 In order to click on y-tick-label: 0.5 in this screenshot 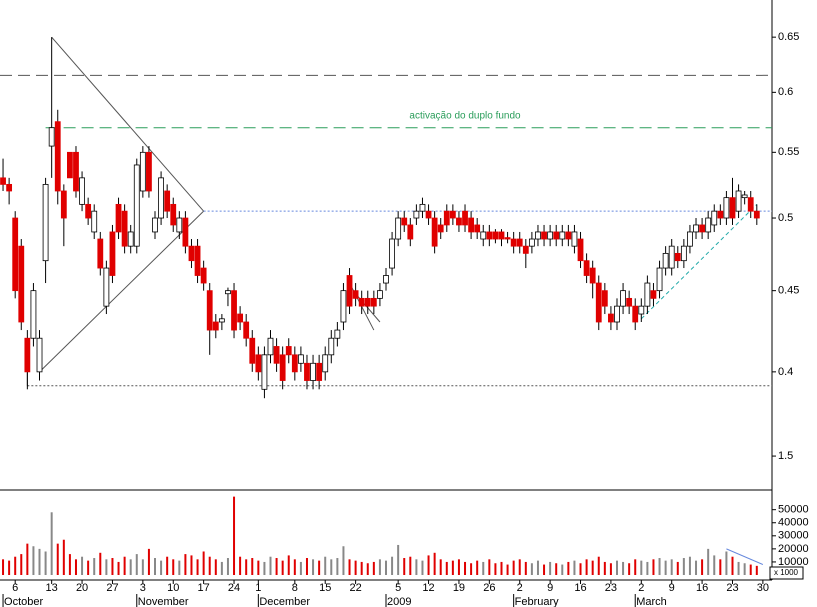, I will do `click(785, 218)`.